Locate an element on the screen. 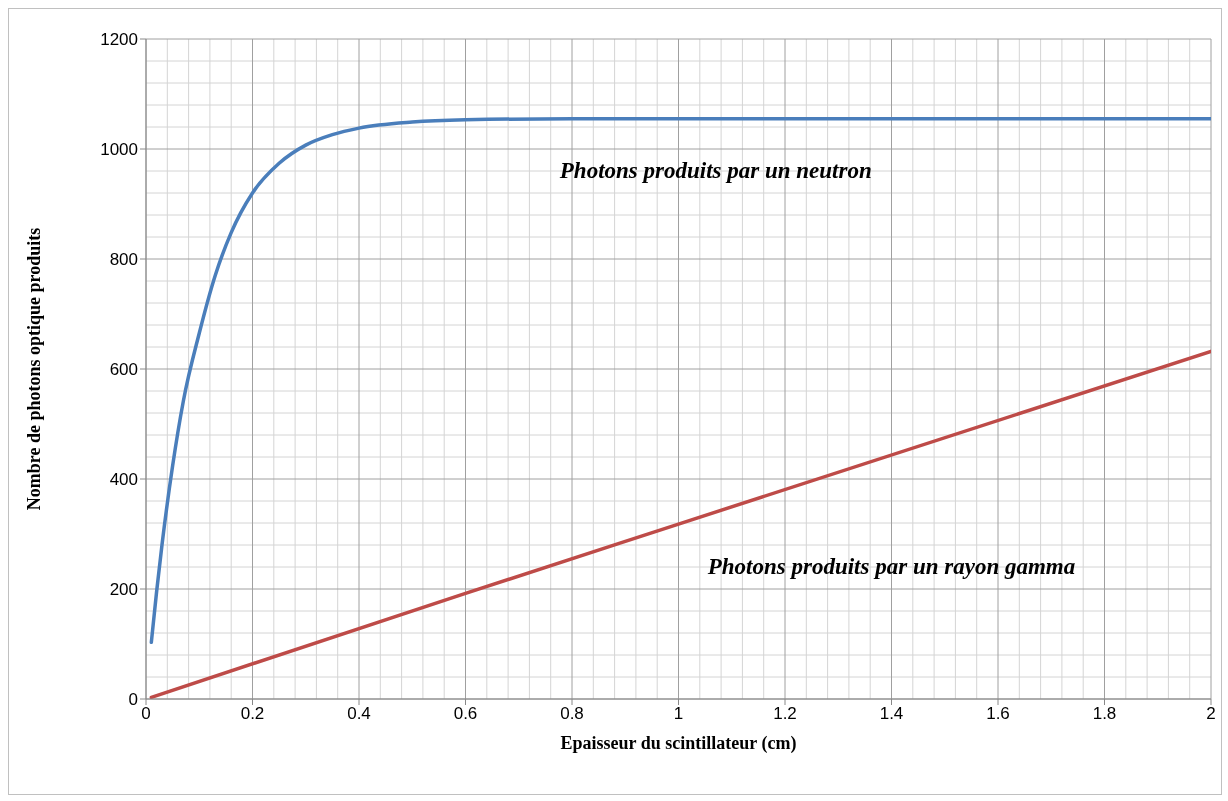 This screenshot has height=801, width=1228. y-tick-label: 800 is located at coordinates (123, 260).